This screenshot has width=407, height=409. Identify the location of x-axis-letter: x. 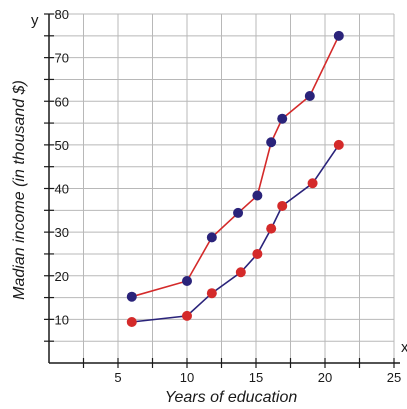
(404, 347).